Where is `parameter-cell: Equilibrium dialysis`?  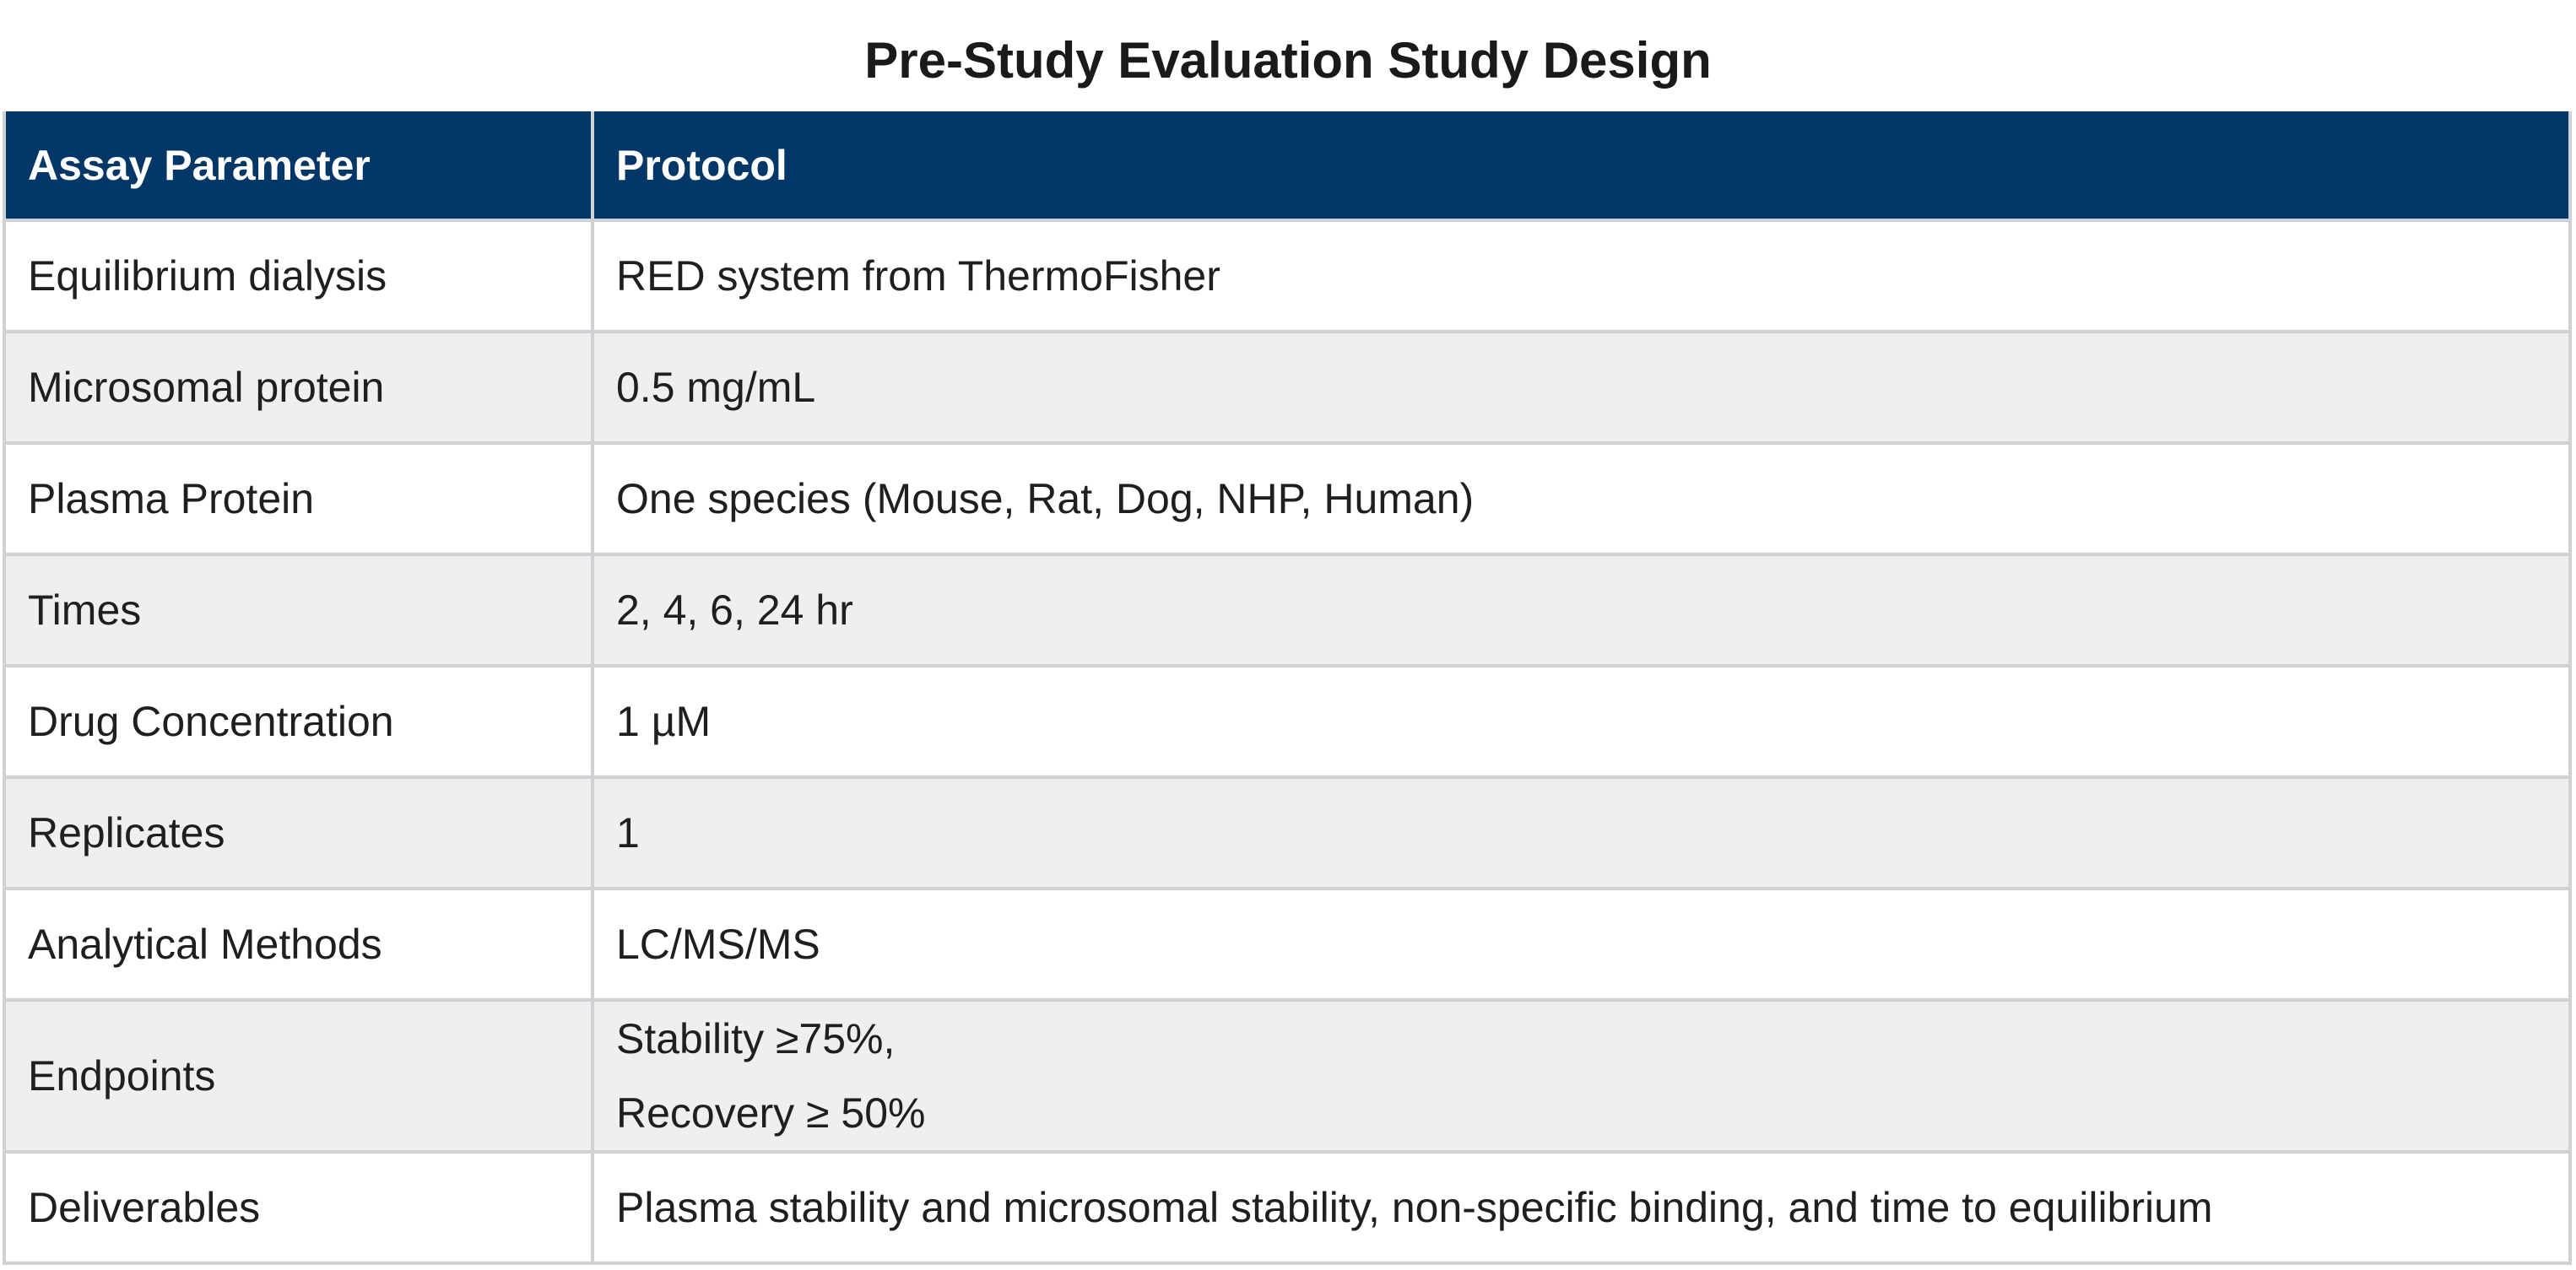
parameter-cell: Equilibrium dialysis is located at coordinates (298, 276).